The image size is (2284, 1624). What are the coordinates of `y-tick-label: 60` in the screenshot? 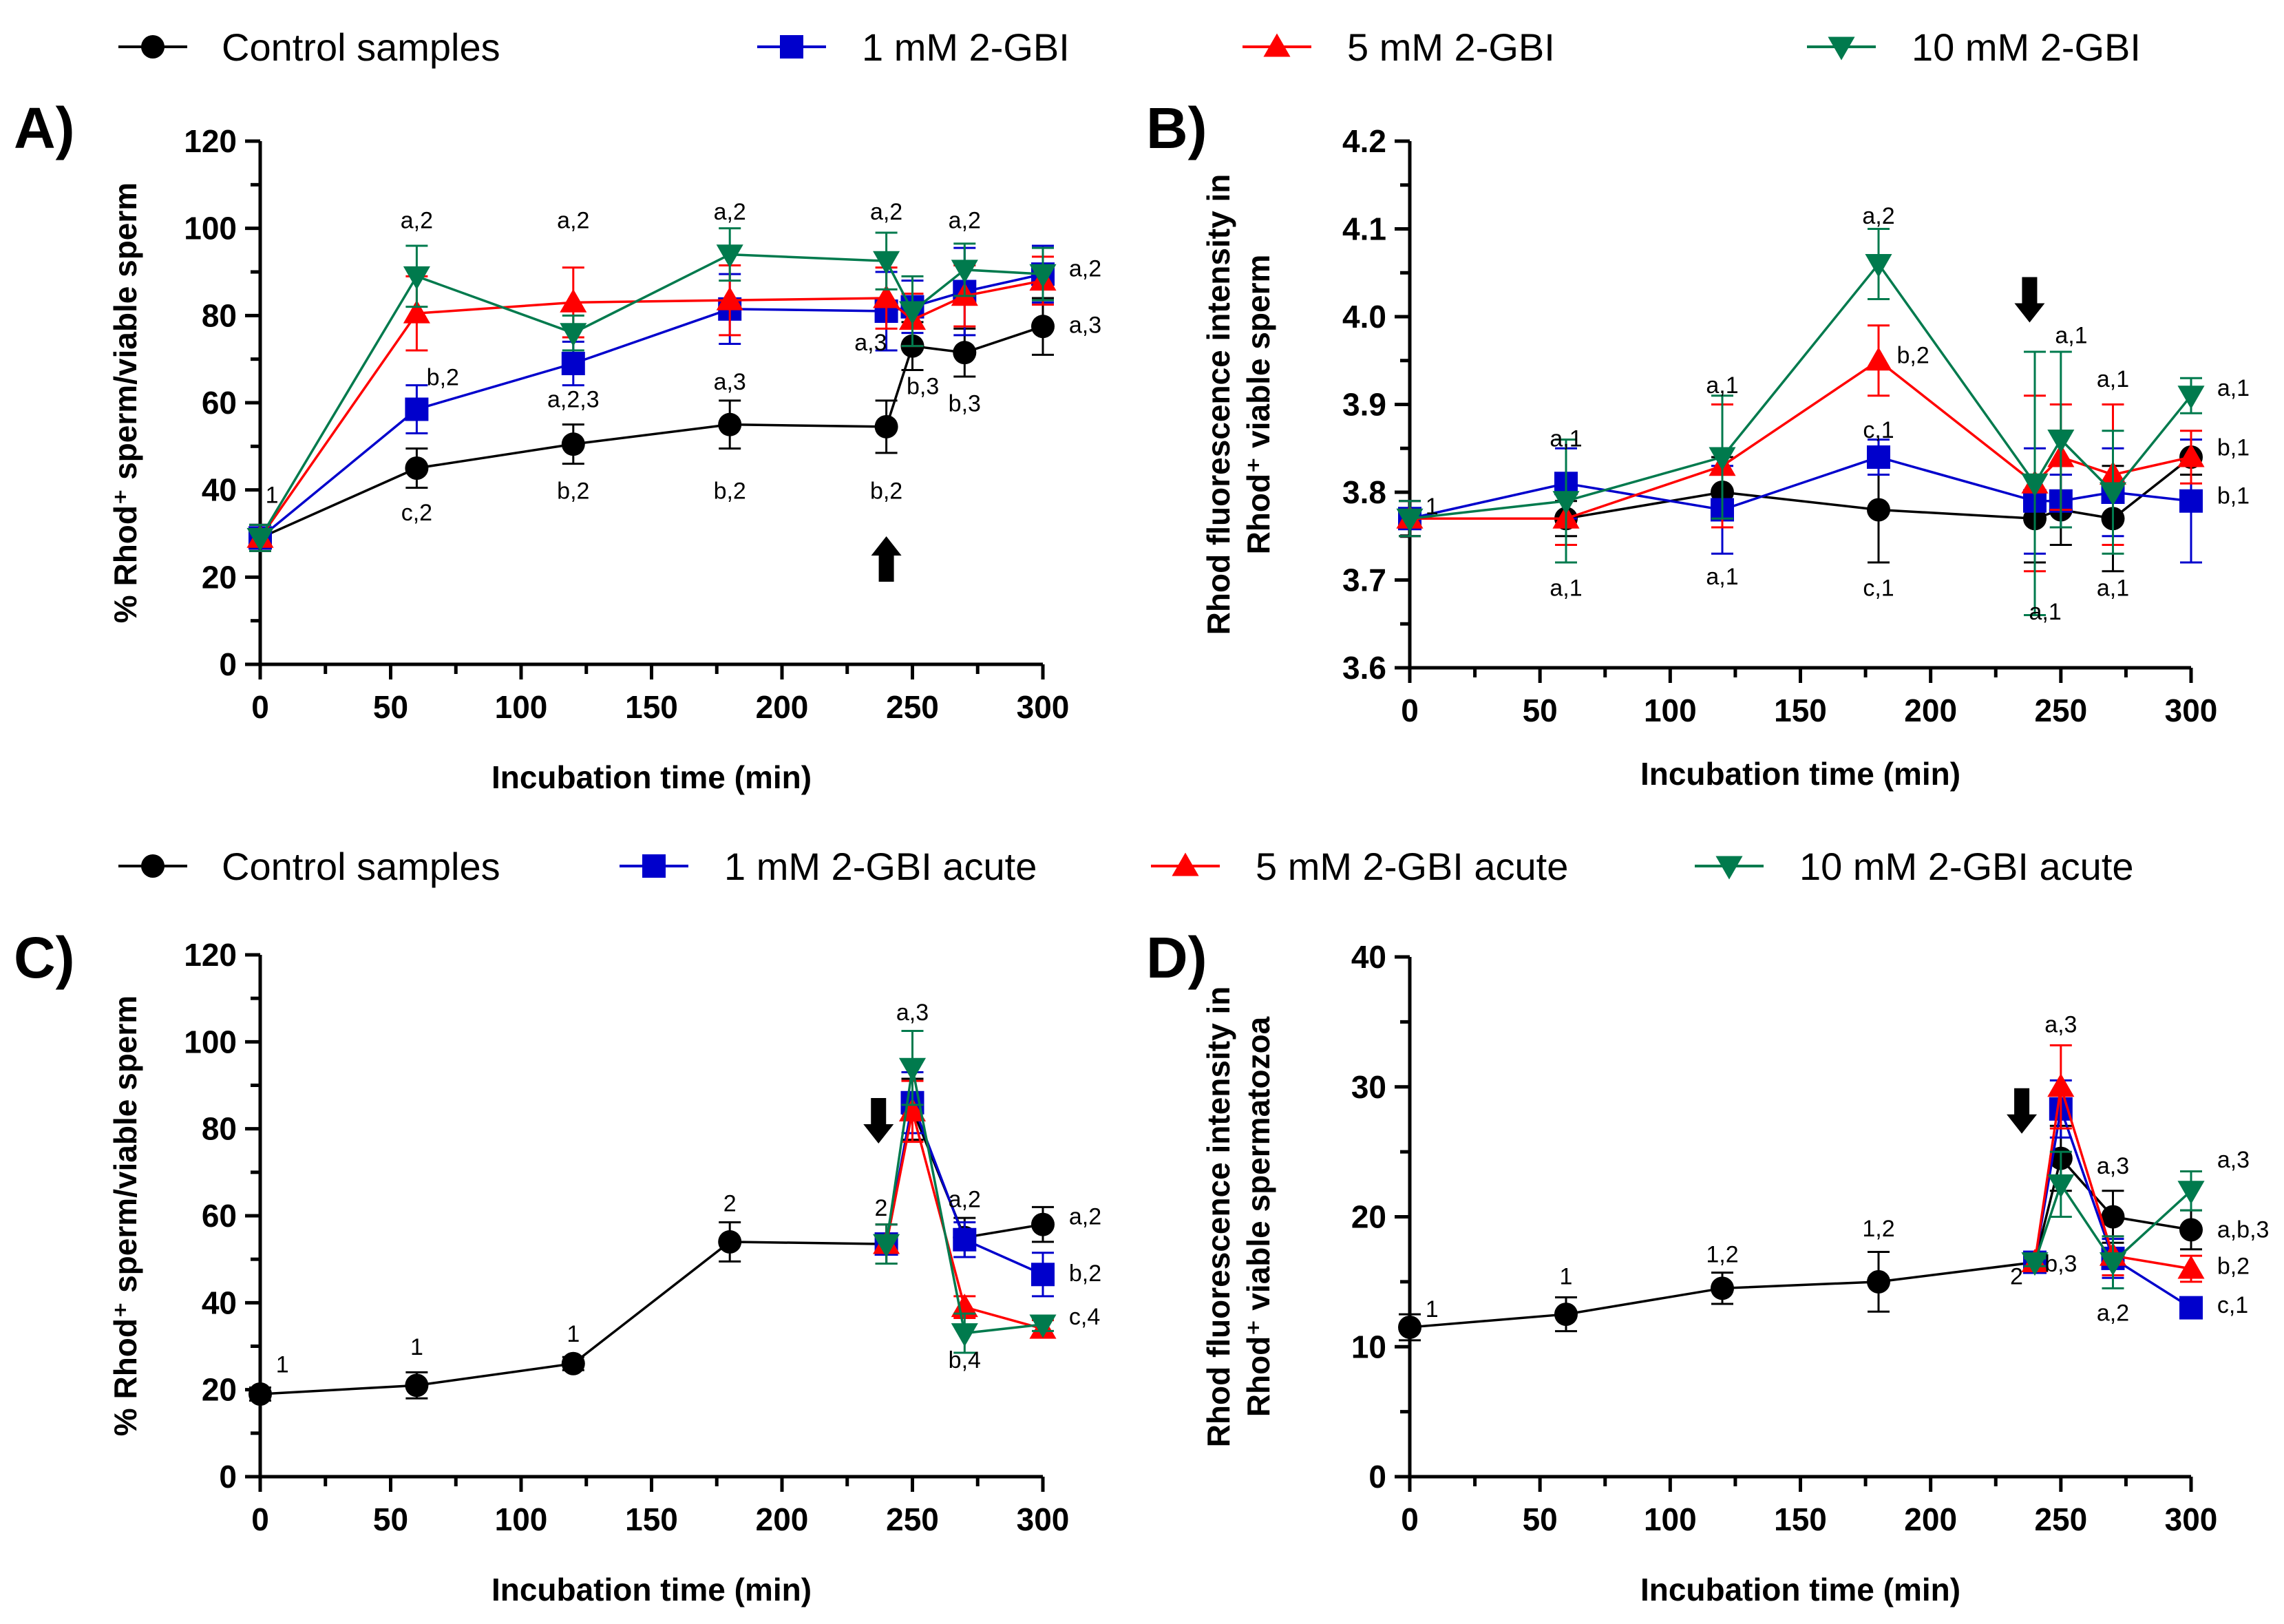 It's located at (219, 1216).